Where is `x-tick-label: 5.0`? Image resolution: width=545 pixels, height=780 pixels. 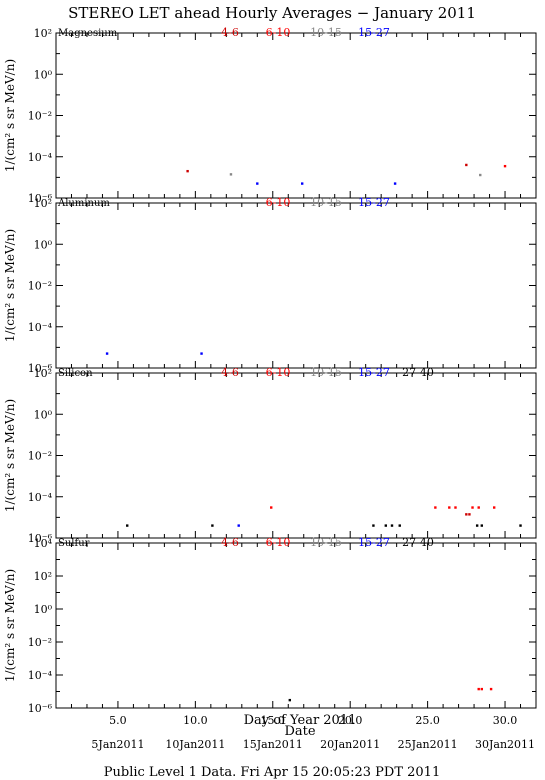
x-tick-label: 5.0 is located at coordinates (118, 720).